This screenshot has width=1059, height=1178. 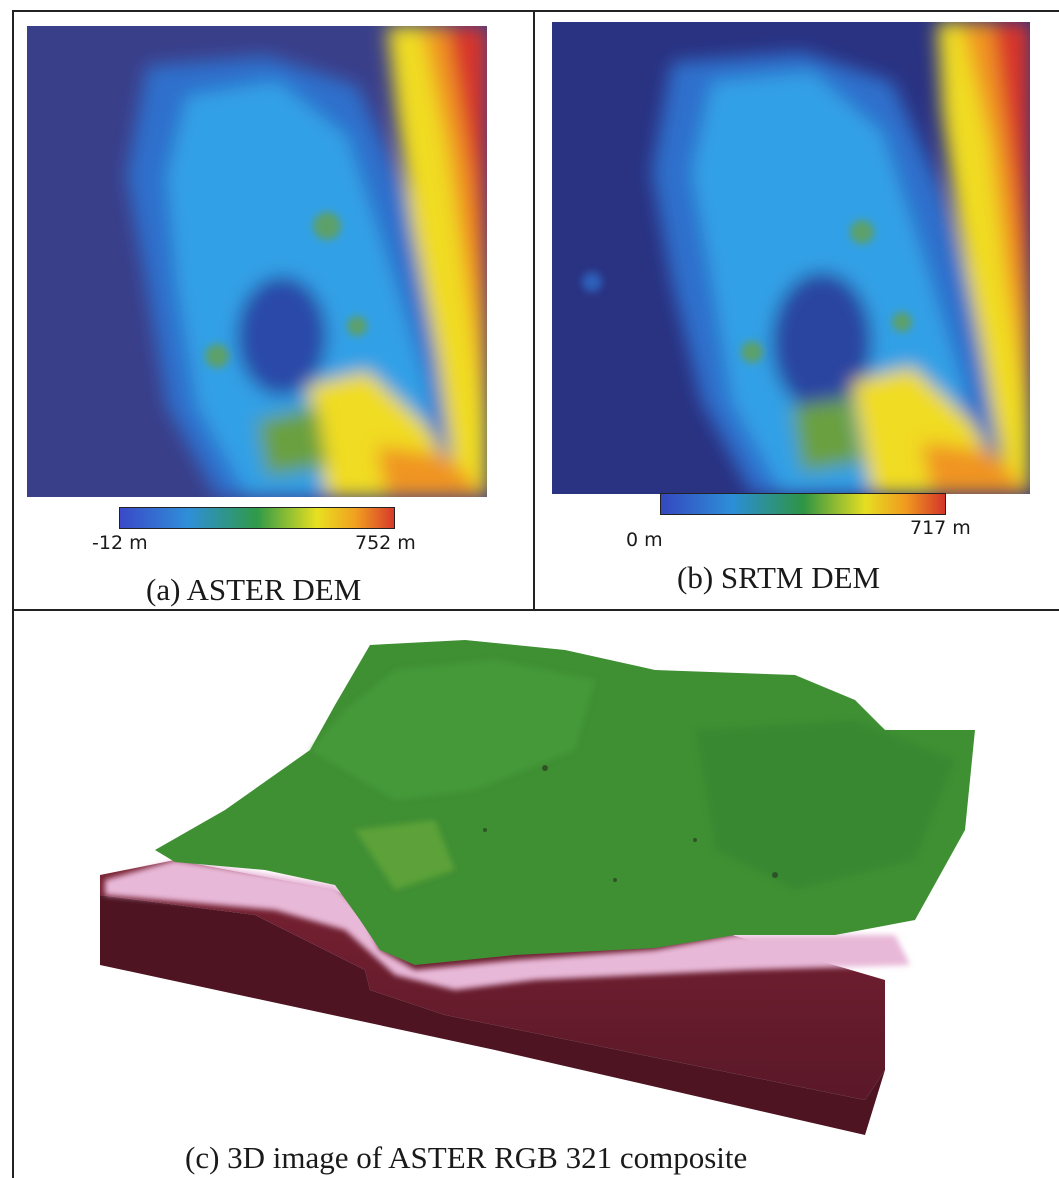 I want to click on frame-middle-divider, so click(x=534, y=310).